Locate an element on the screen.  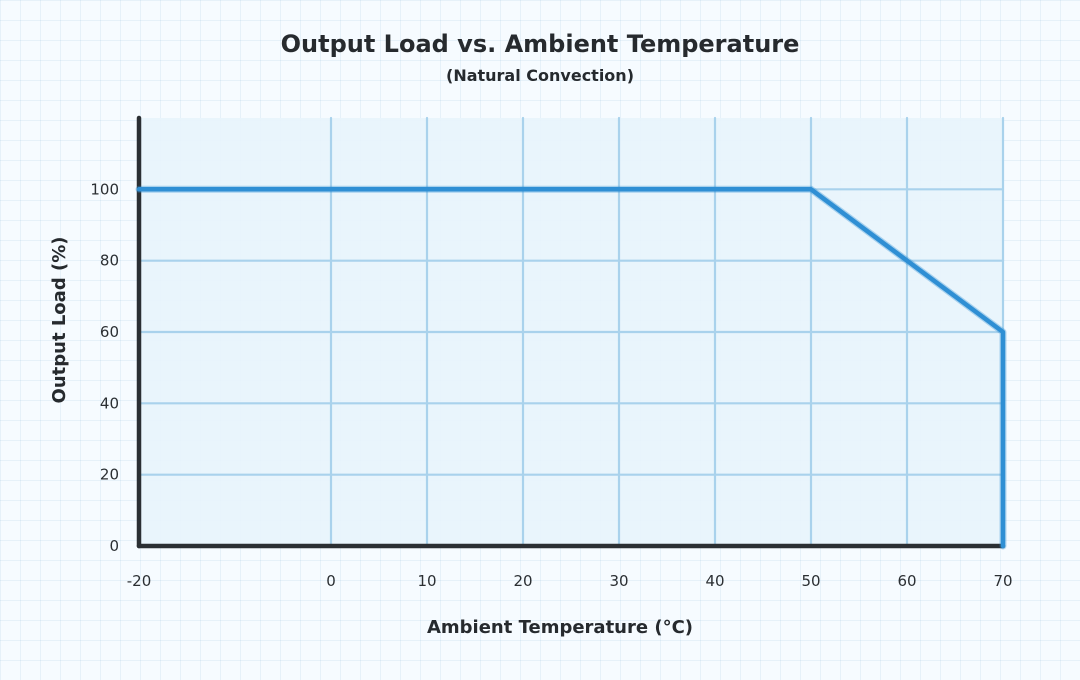
x-tick-label: 10 is located at coordinates (426, 581).